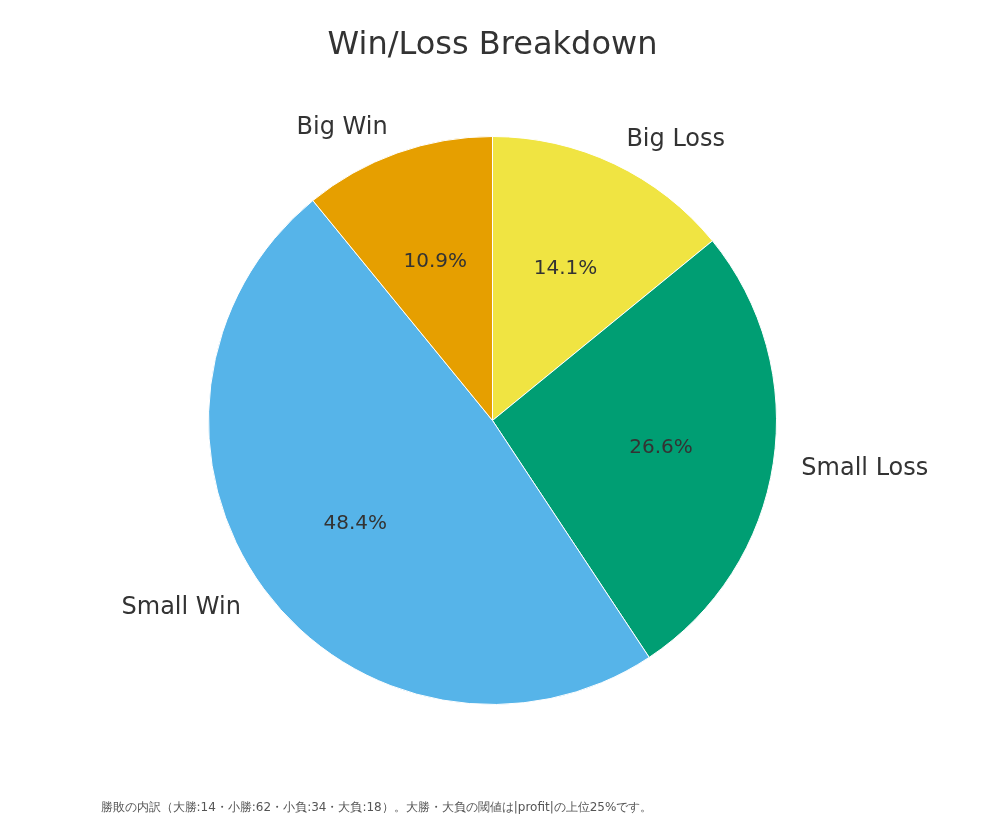  What do you see at coordinates (435, 259) in the screenshot?
I see `data-label: 10.9%` at bounding box center [435, 259].